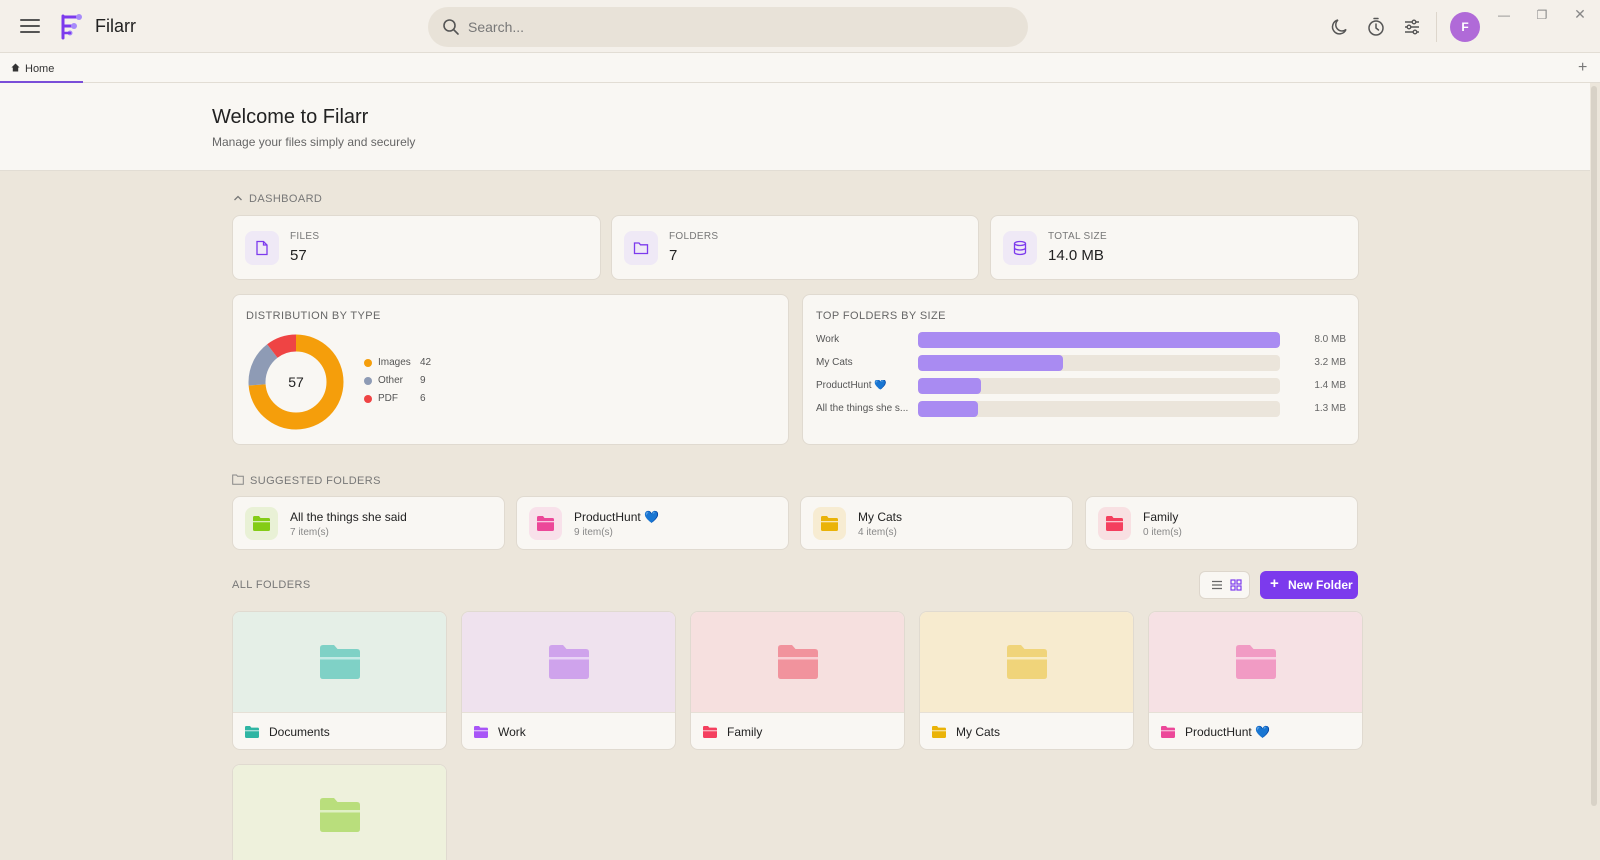 This screenshot has height=860, width=1600. What do you see at coordinates (305, 236) in the screenshot?
I see `stat-label: FILES` at bounding box center [305, 236].